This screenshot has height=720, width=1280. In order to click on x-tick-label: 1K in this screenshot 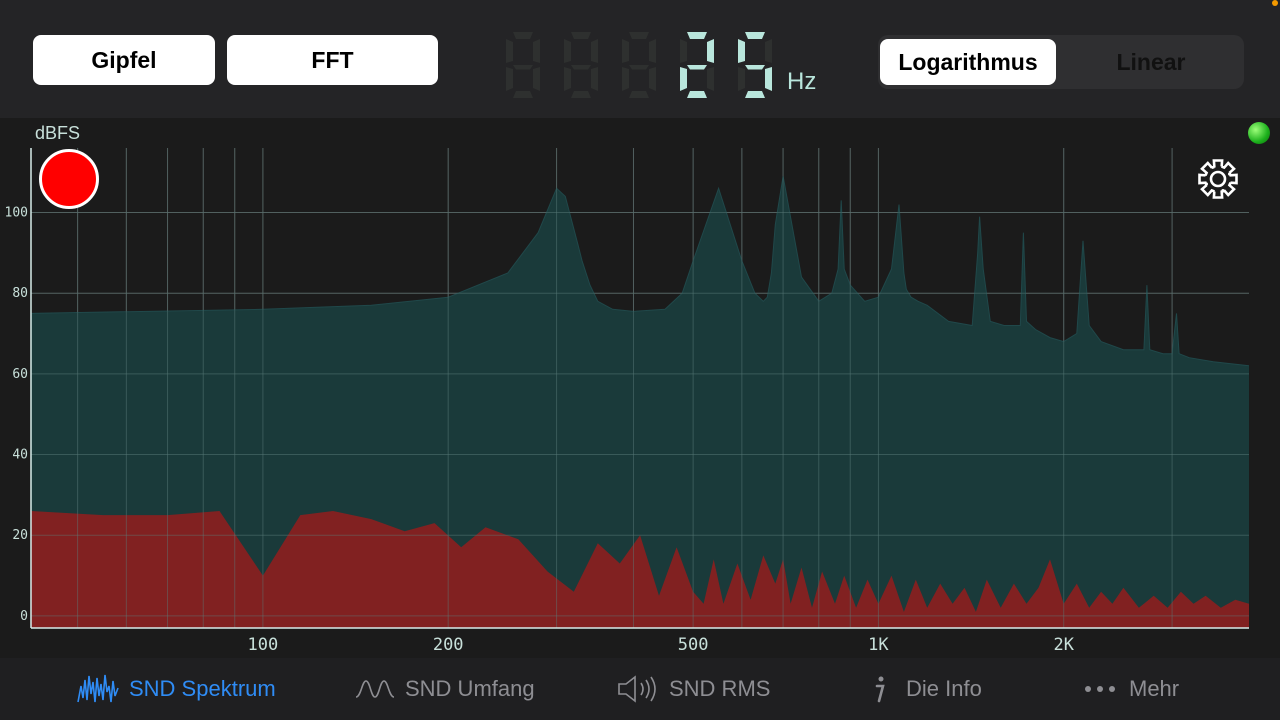, I will do `click(878, 645)`.